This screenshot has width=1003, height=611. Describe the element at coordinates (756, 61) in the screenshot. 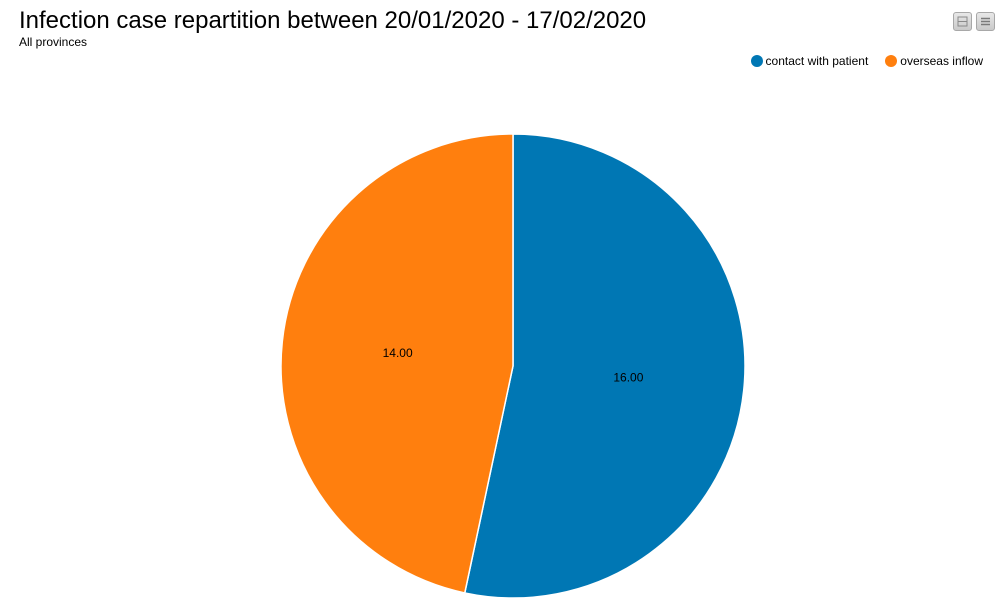

I see `legend-swatch-contact-with-patient` at that location.